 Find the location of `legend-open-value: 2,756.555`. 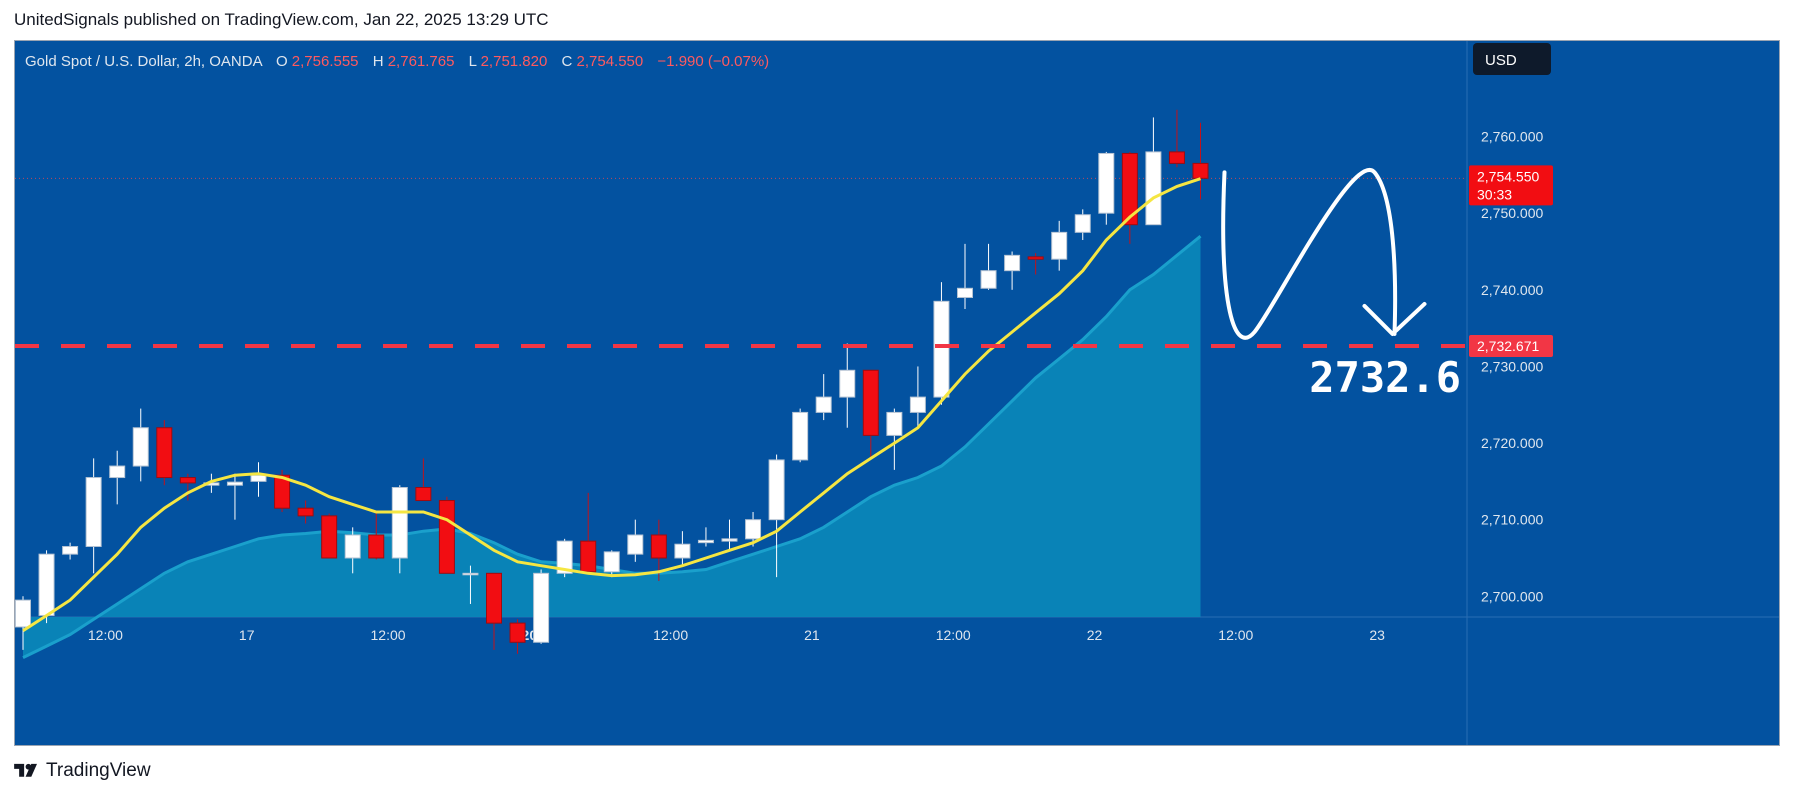

legend-open-value: 2,756.555 is located at coordinates (325, 61).